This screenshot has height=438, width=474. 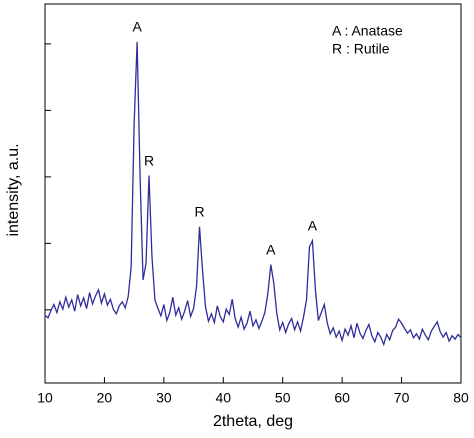 I want to click on legend-entry: R : Rutile, so click(x=361, y=49).